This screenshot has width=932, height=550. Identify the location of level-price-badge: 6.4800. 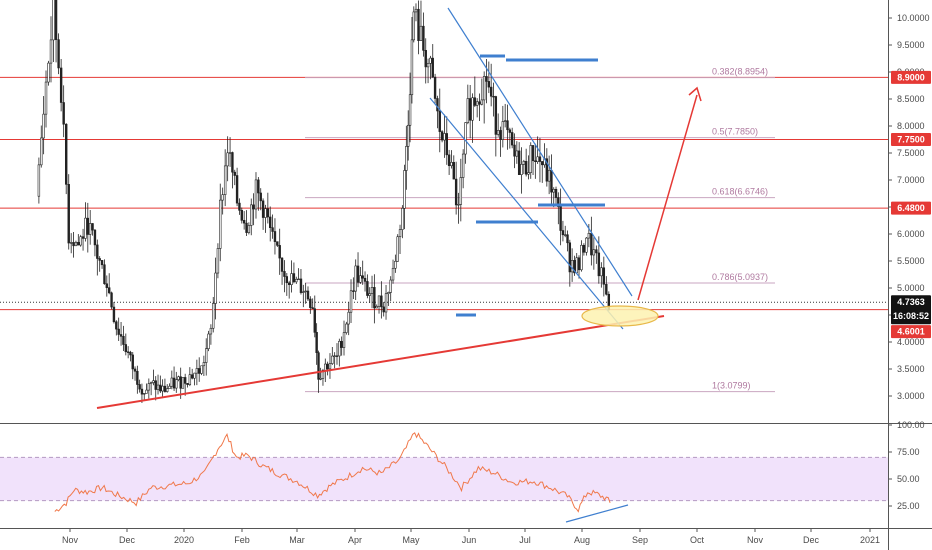
(911, 208).